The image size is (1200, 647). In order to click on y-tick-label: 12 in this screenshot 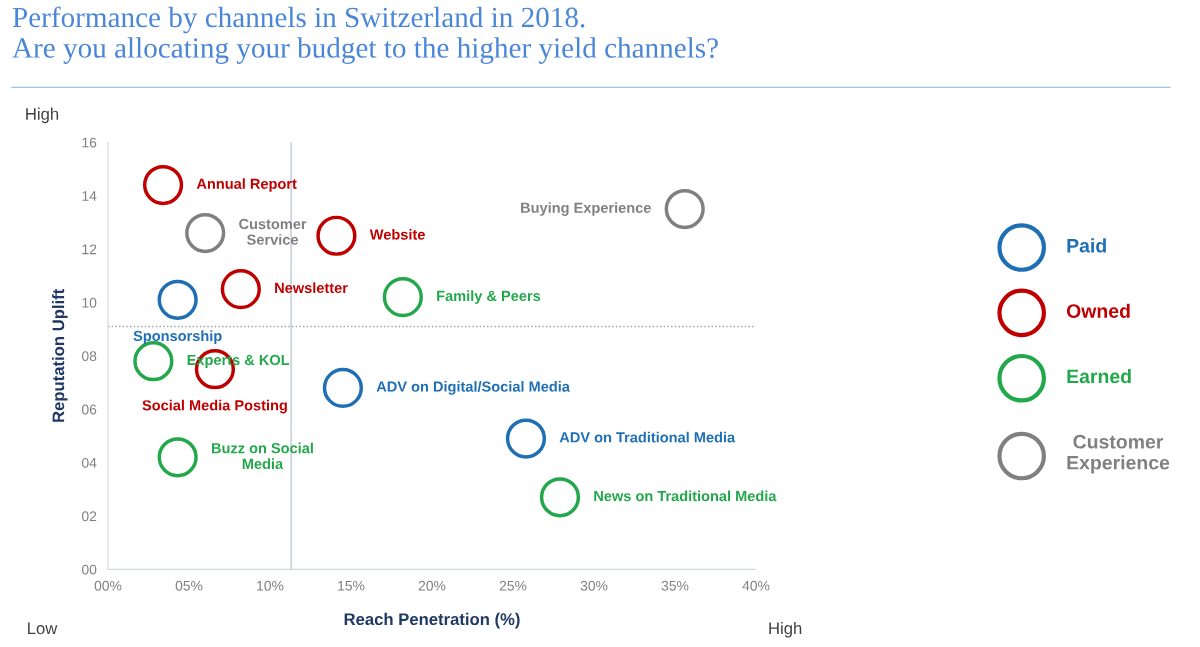, I will do `click(89, 249)`.